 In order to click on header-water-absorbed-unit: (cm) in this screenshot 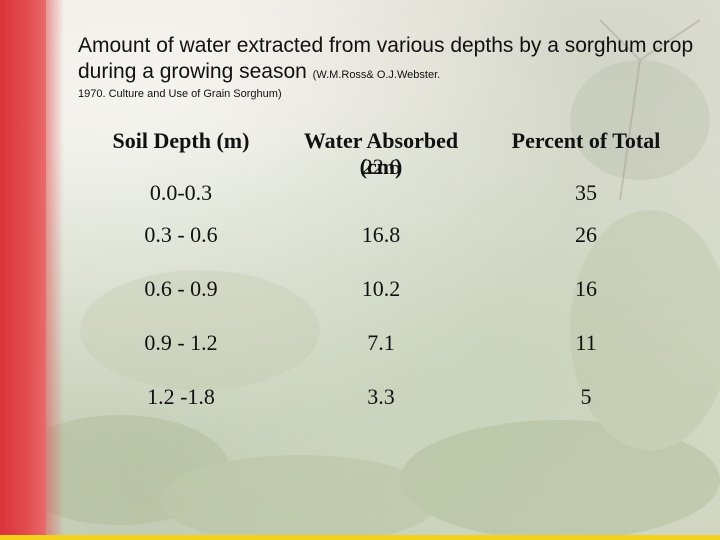, I will do `click(381, 166)`.